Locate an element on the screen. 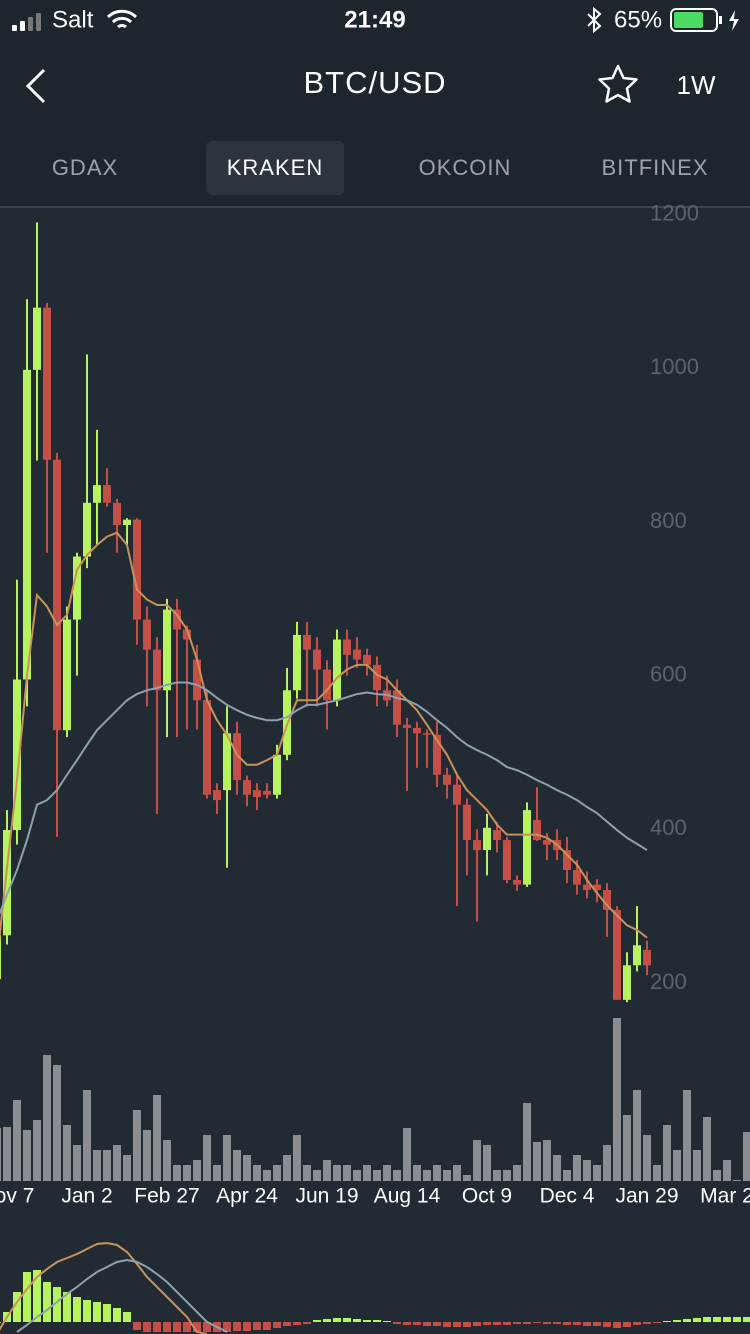 The height and width of the screenshot is (1334, 750). tab: GDAX is located at coordinates (85, 167).